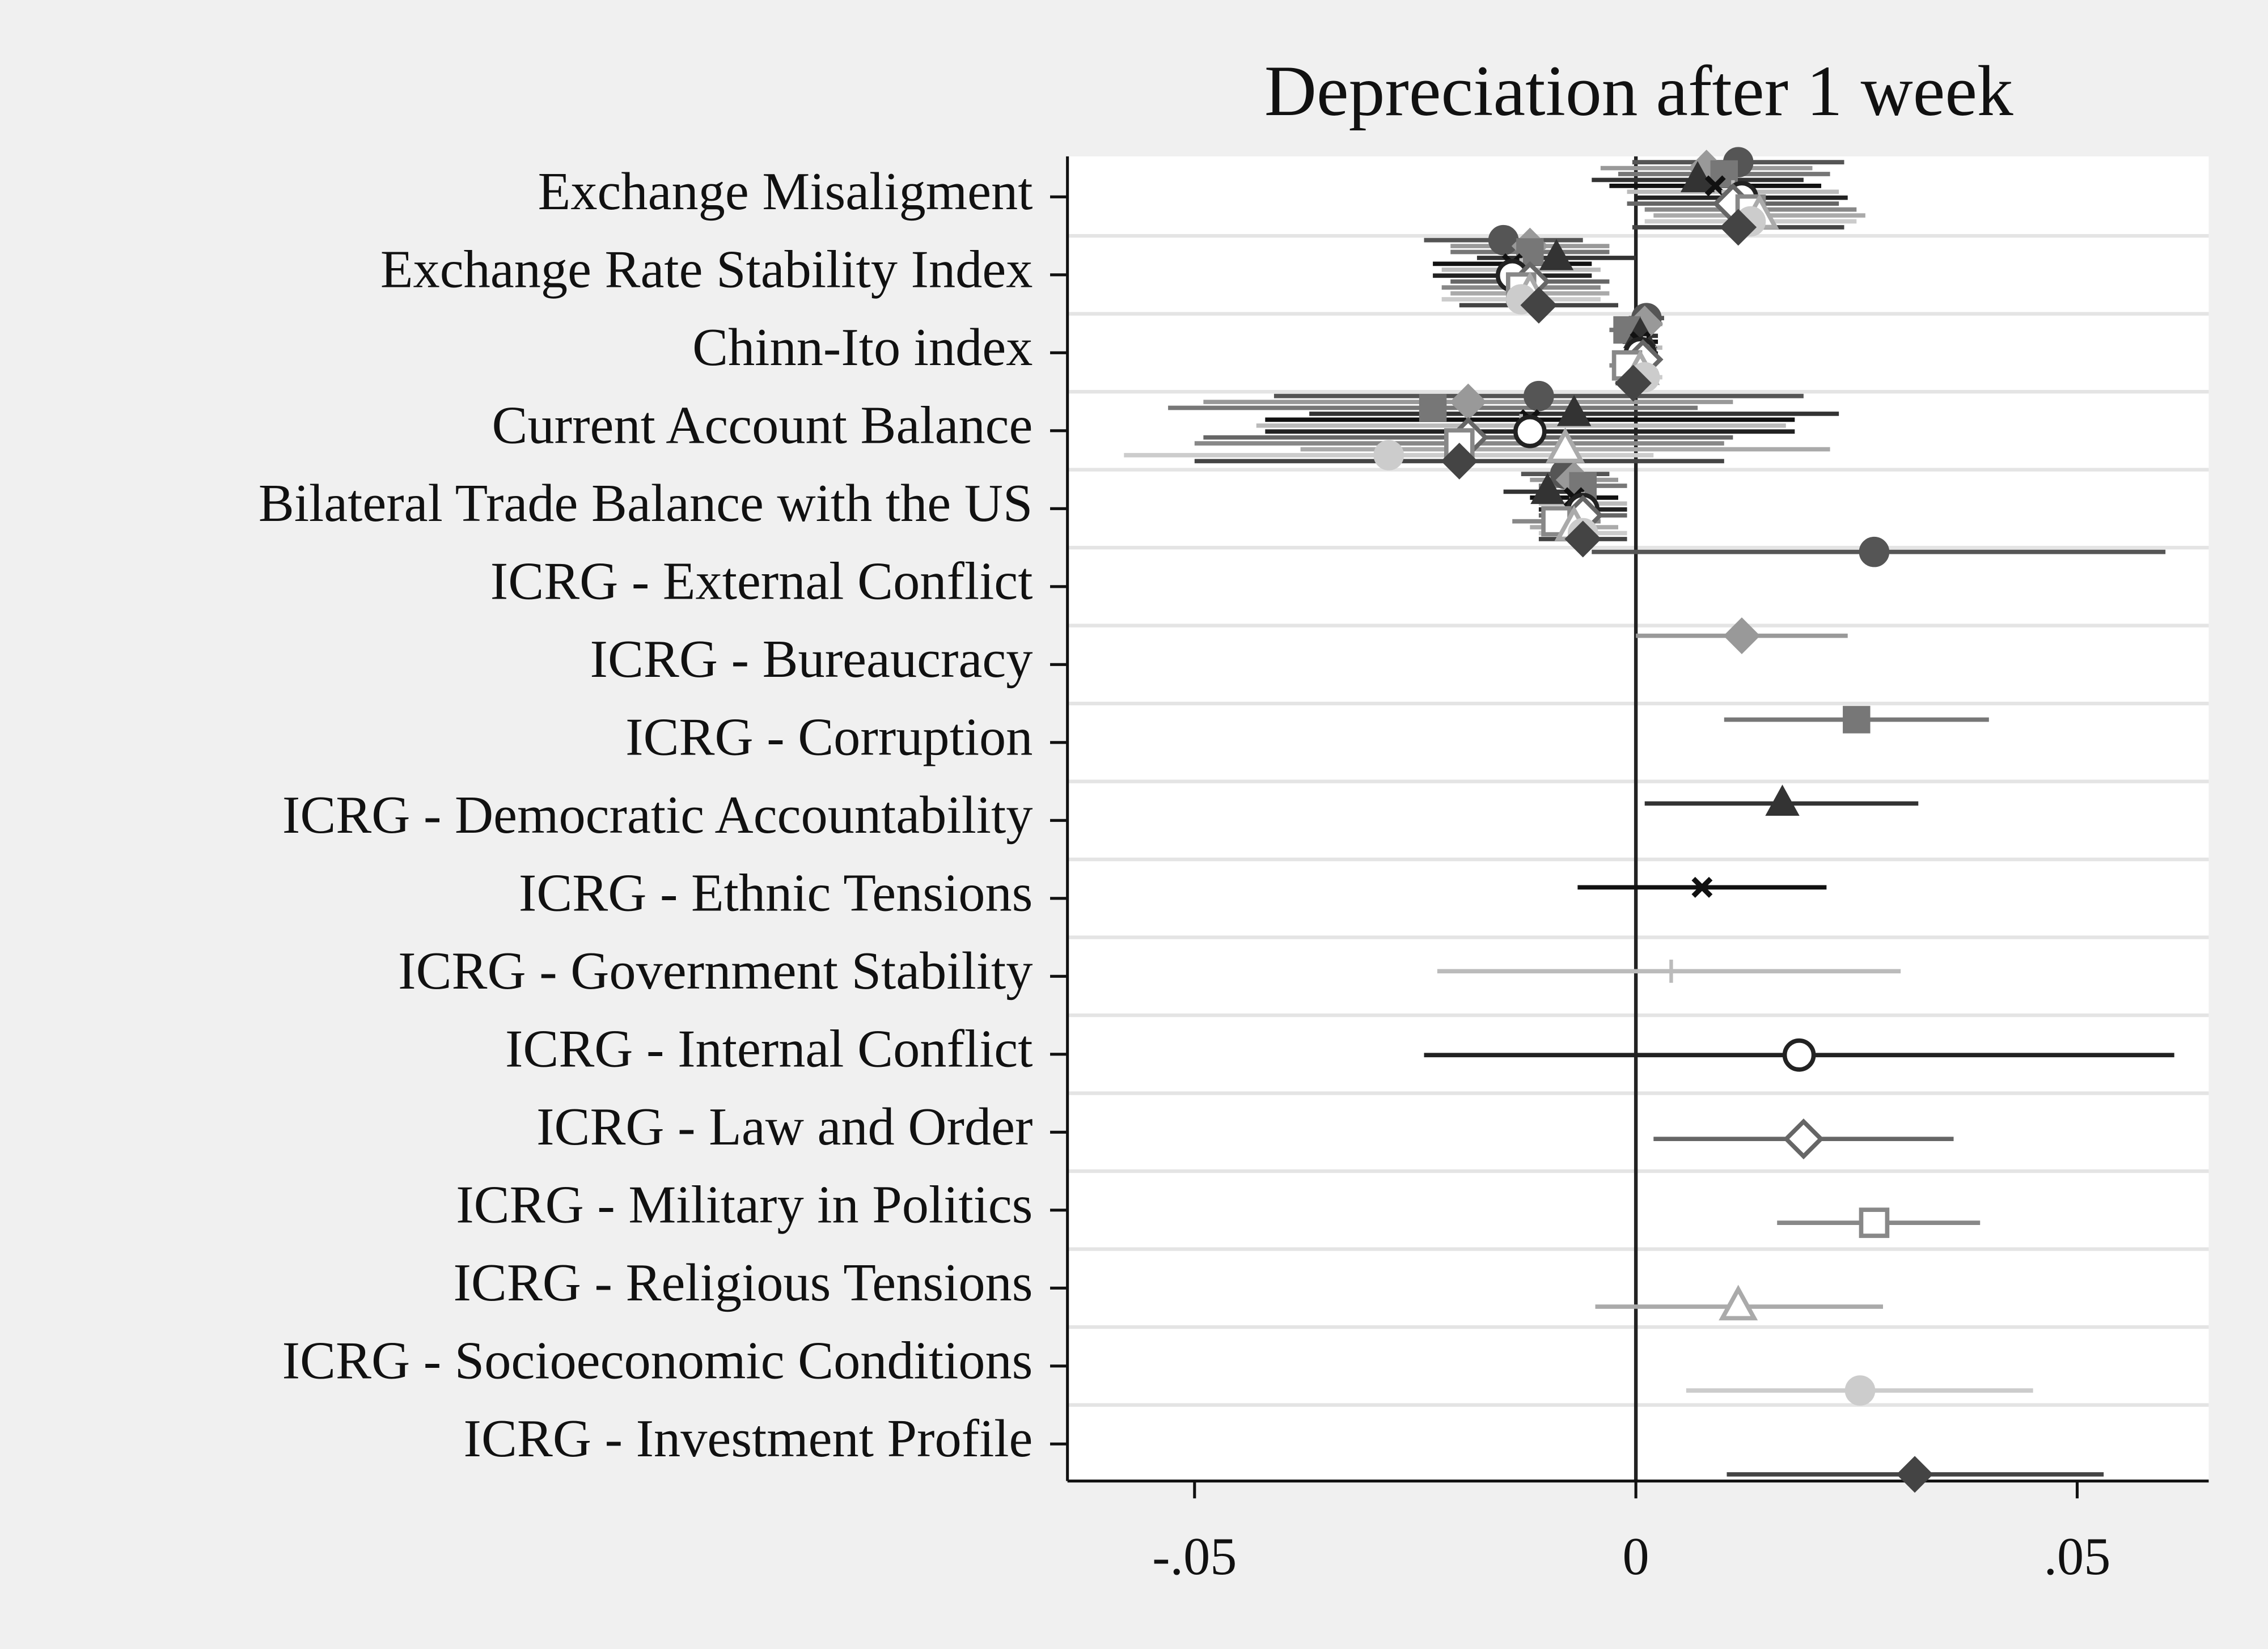  I want to click on y-tick-label: ICRG - Ethnic Tensions, so click(776, 893).